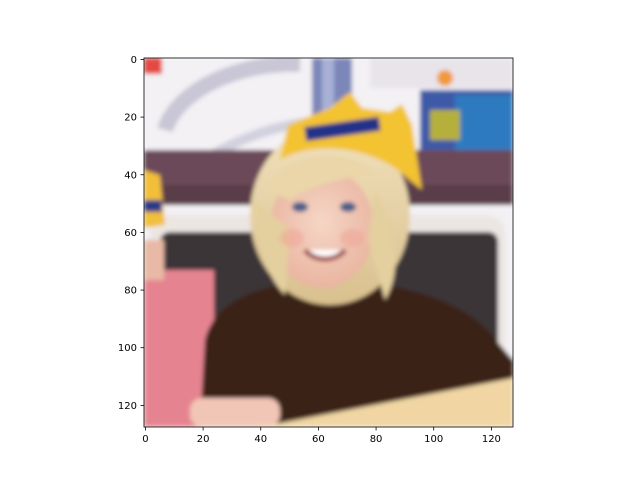 The height and width of the screenshot is (480, 640). Describe the element at coordinates (130, 118) in the screenshot. I see `y-tick-label: 20` at that location.